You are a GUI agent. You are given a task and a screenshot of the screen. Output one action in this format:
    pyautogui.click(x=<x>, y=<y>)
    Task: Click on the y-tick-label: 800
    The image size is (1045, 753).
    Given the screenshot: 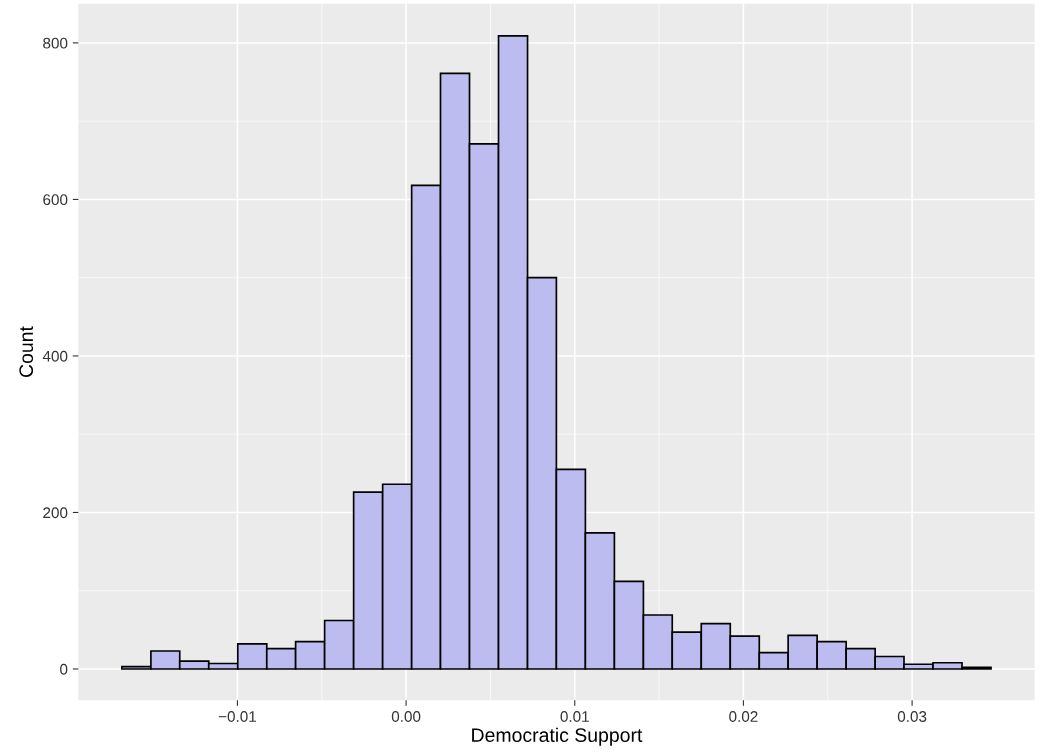 What is the action you would take?
    pyautogui.click(x=55, y=43)
    